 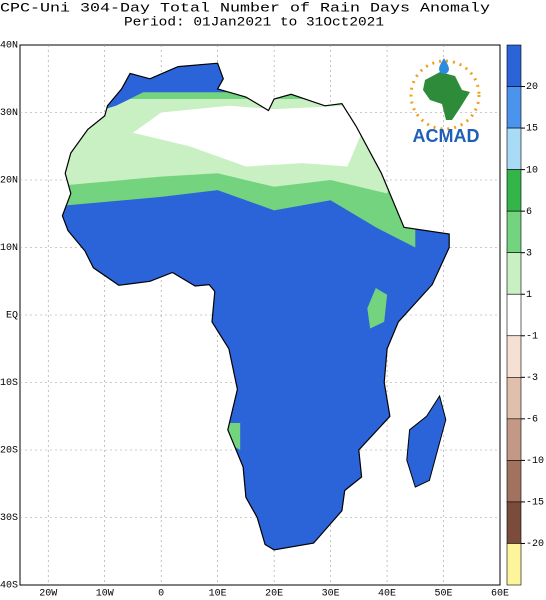 I want to click on colorbar-label: 20, so click(x=532, y=87).